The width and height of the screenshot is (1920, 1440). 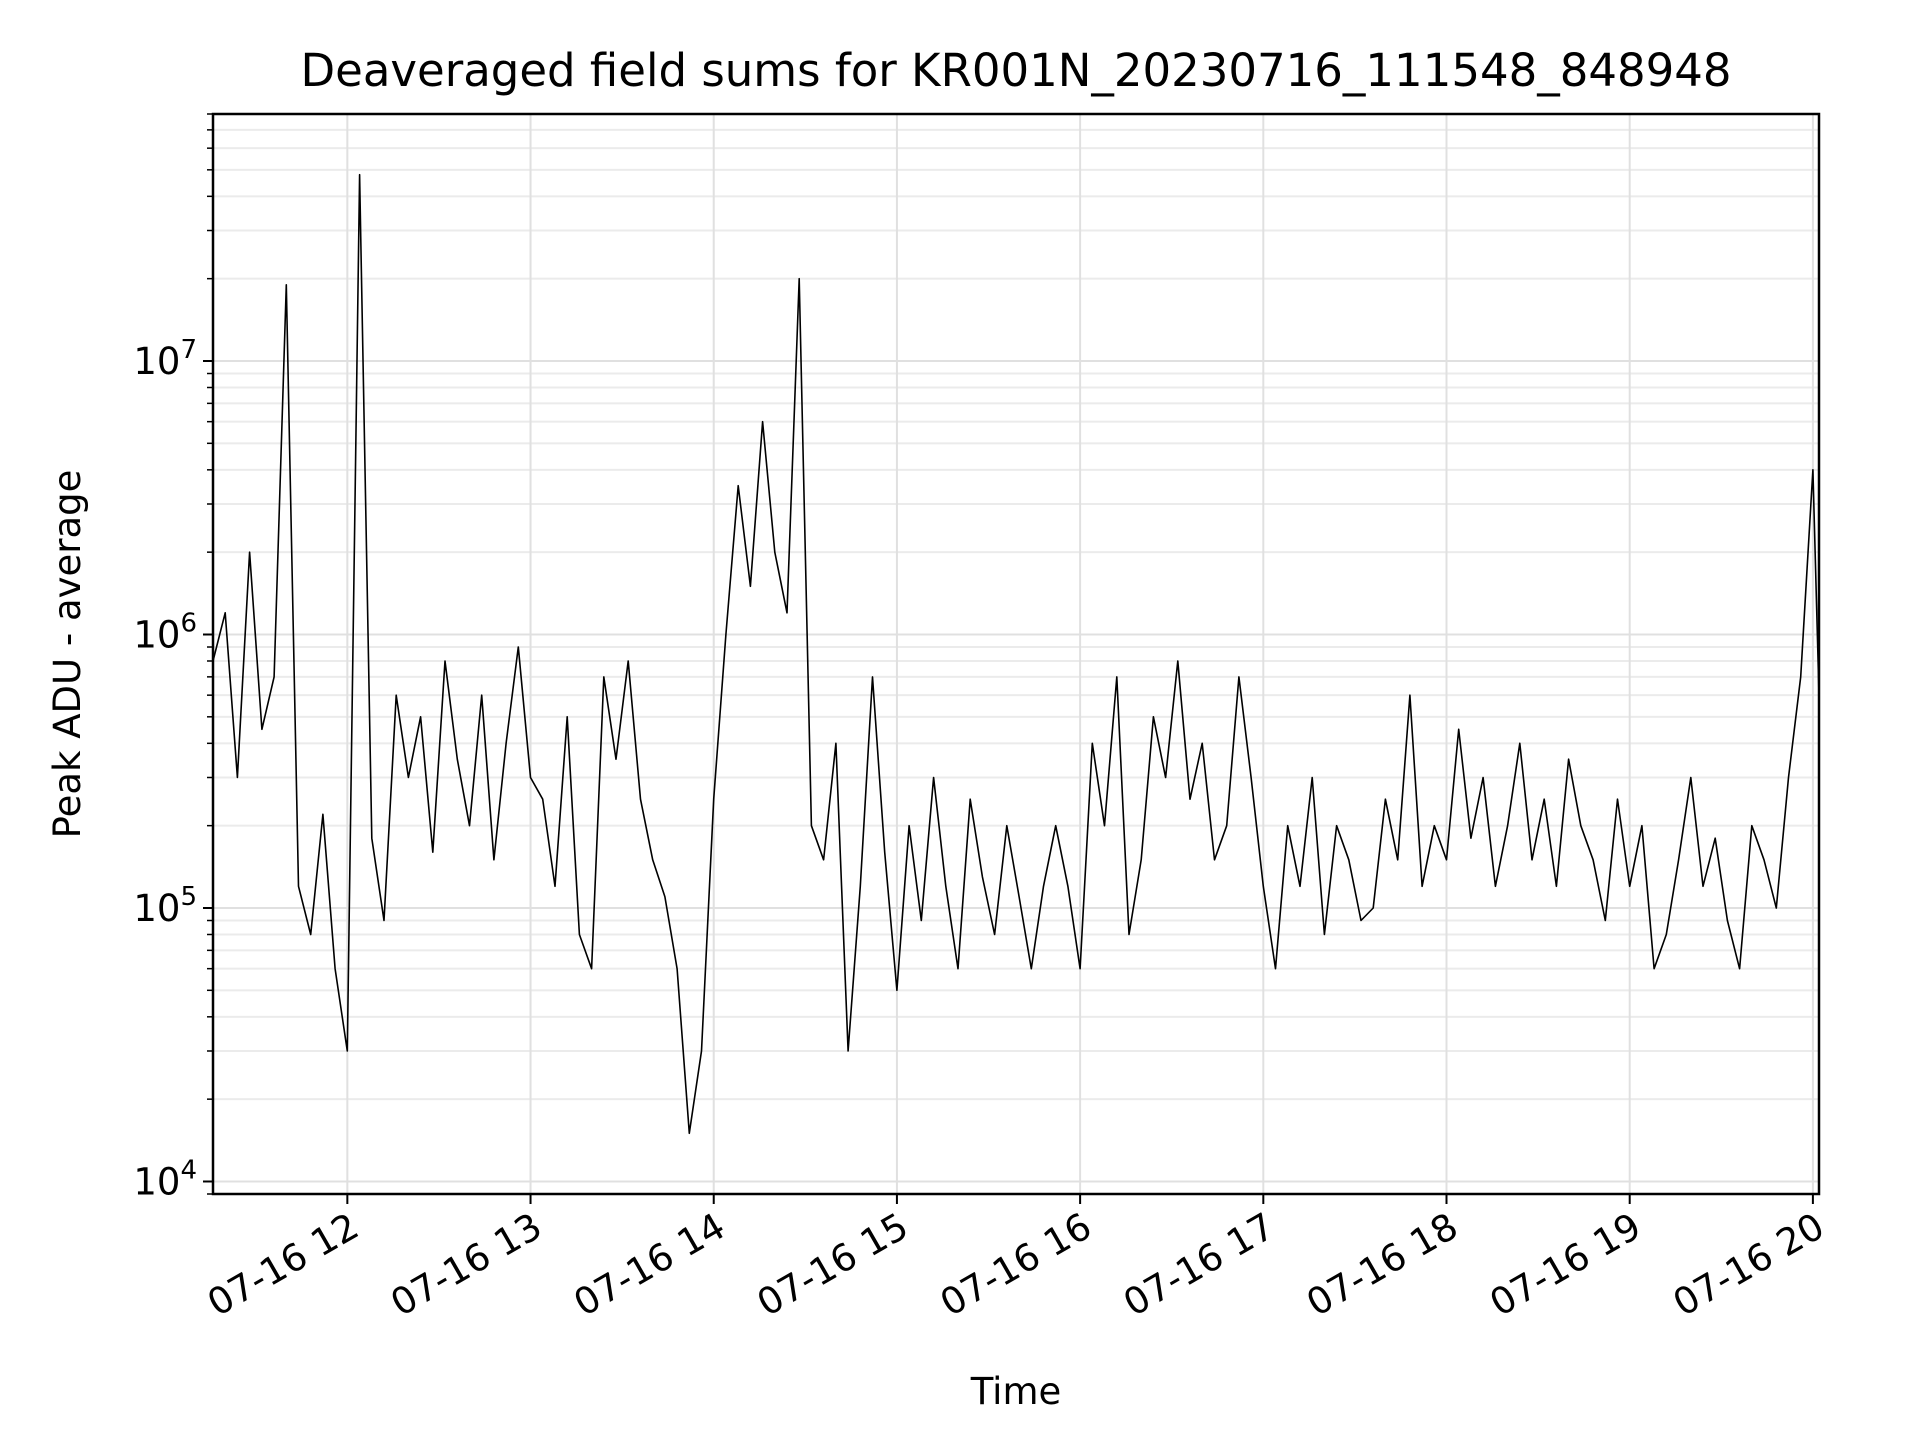 What do you see at coordinates (165, 632) in the screenshot?
I see `y-tick-label: 106` at bounding box center [165, 632].